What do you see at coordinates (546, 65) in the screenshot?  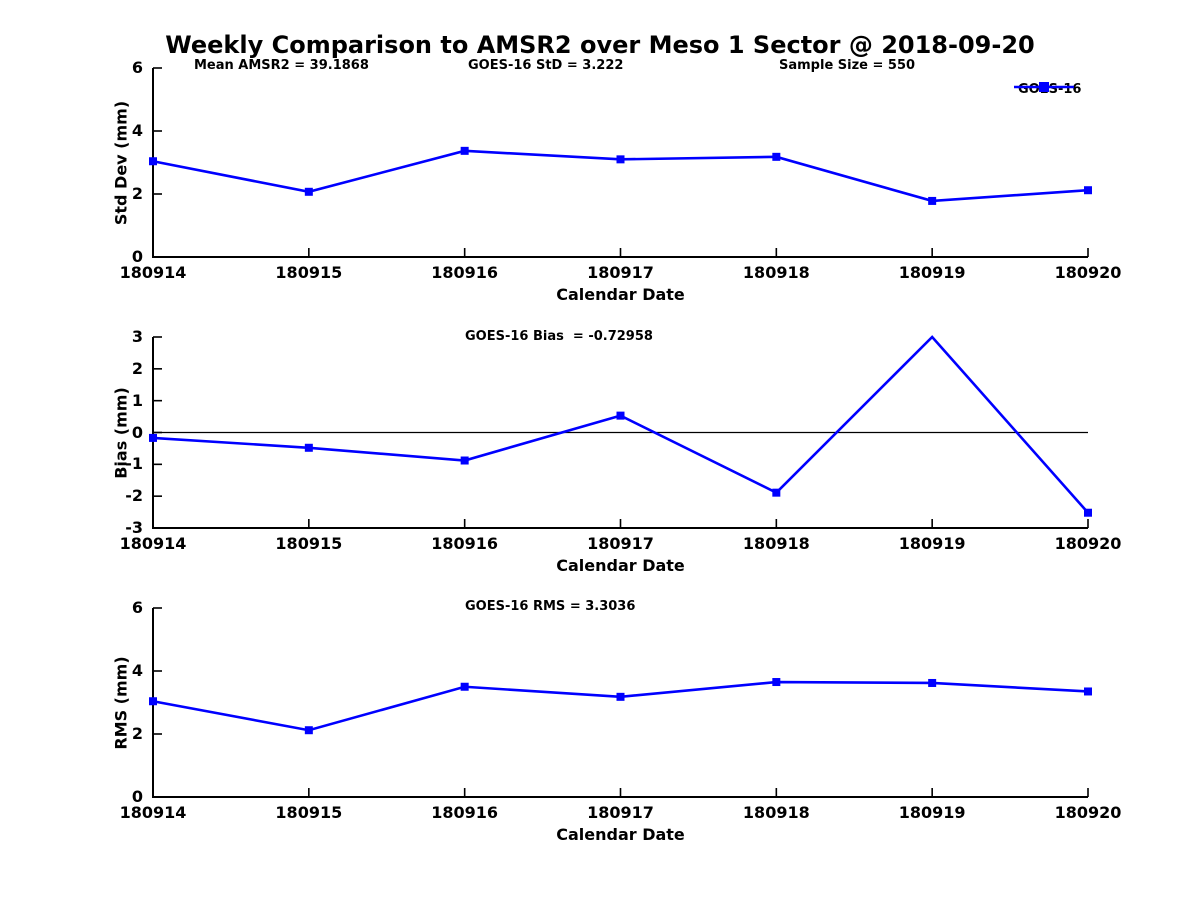 I see `std_dev-annotation: GOES-16 StD = 3.222` at bounding box center [546, 65].